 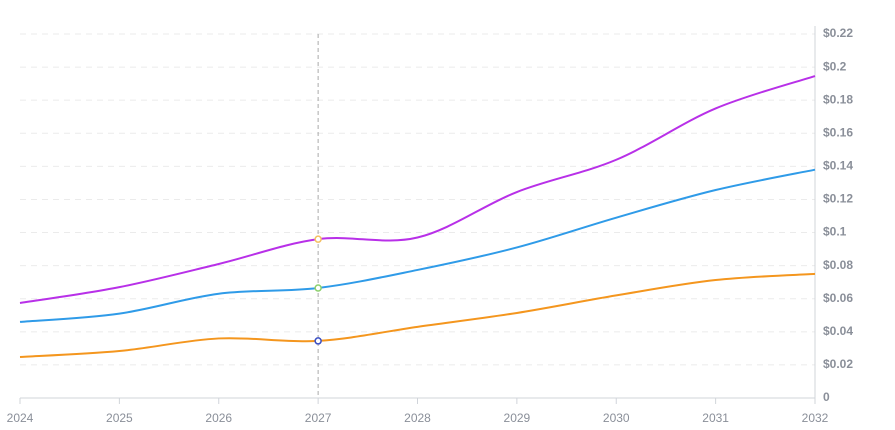 What do you see at coordinates (417, 418) in the screenshot?
I see `x-tick-label: 2028` at bounding box center [417, 418].